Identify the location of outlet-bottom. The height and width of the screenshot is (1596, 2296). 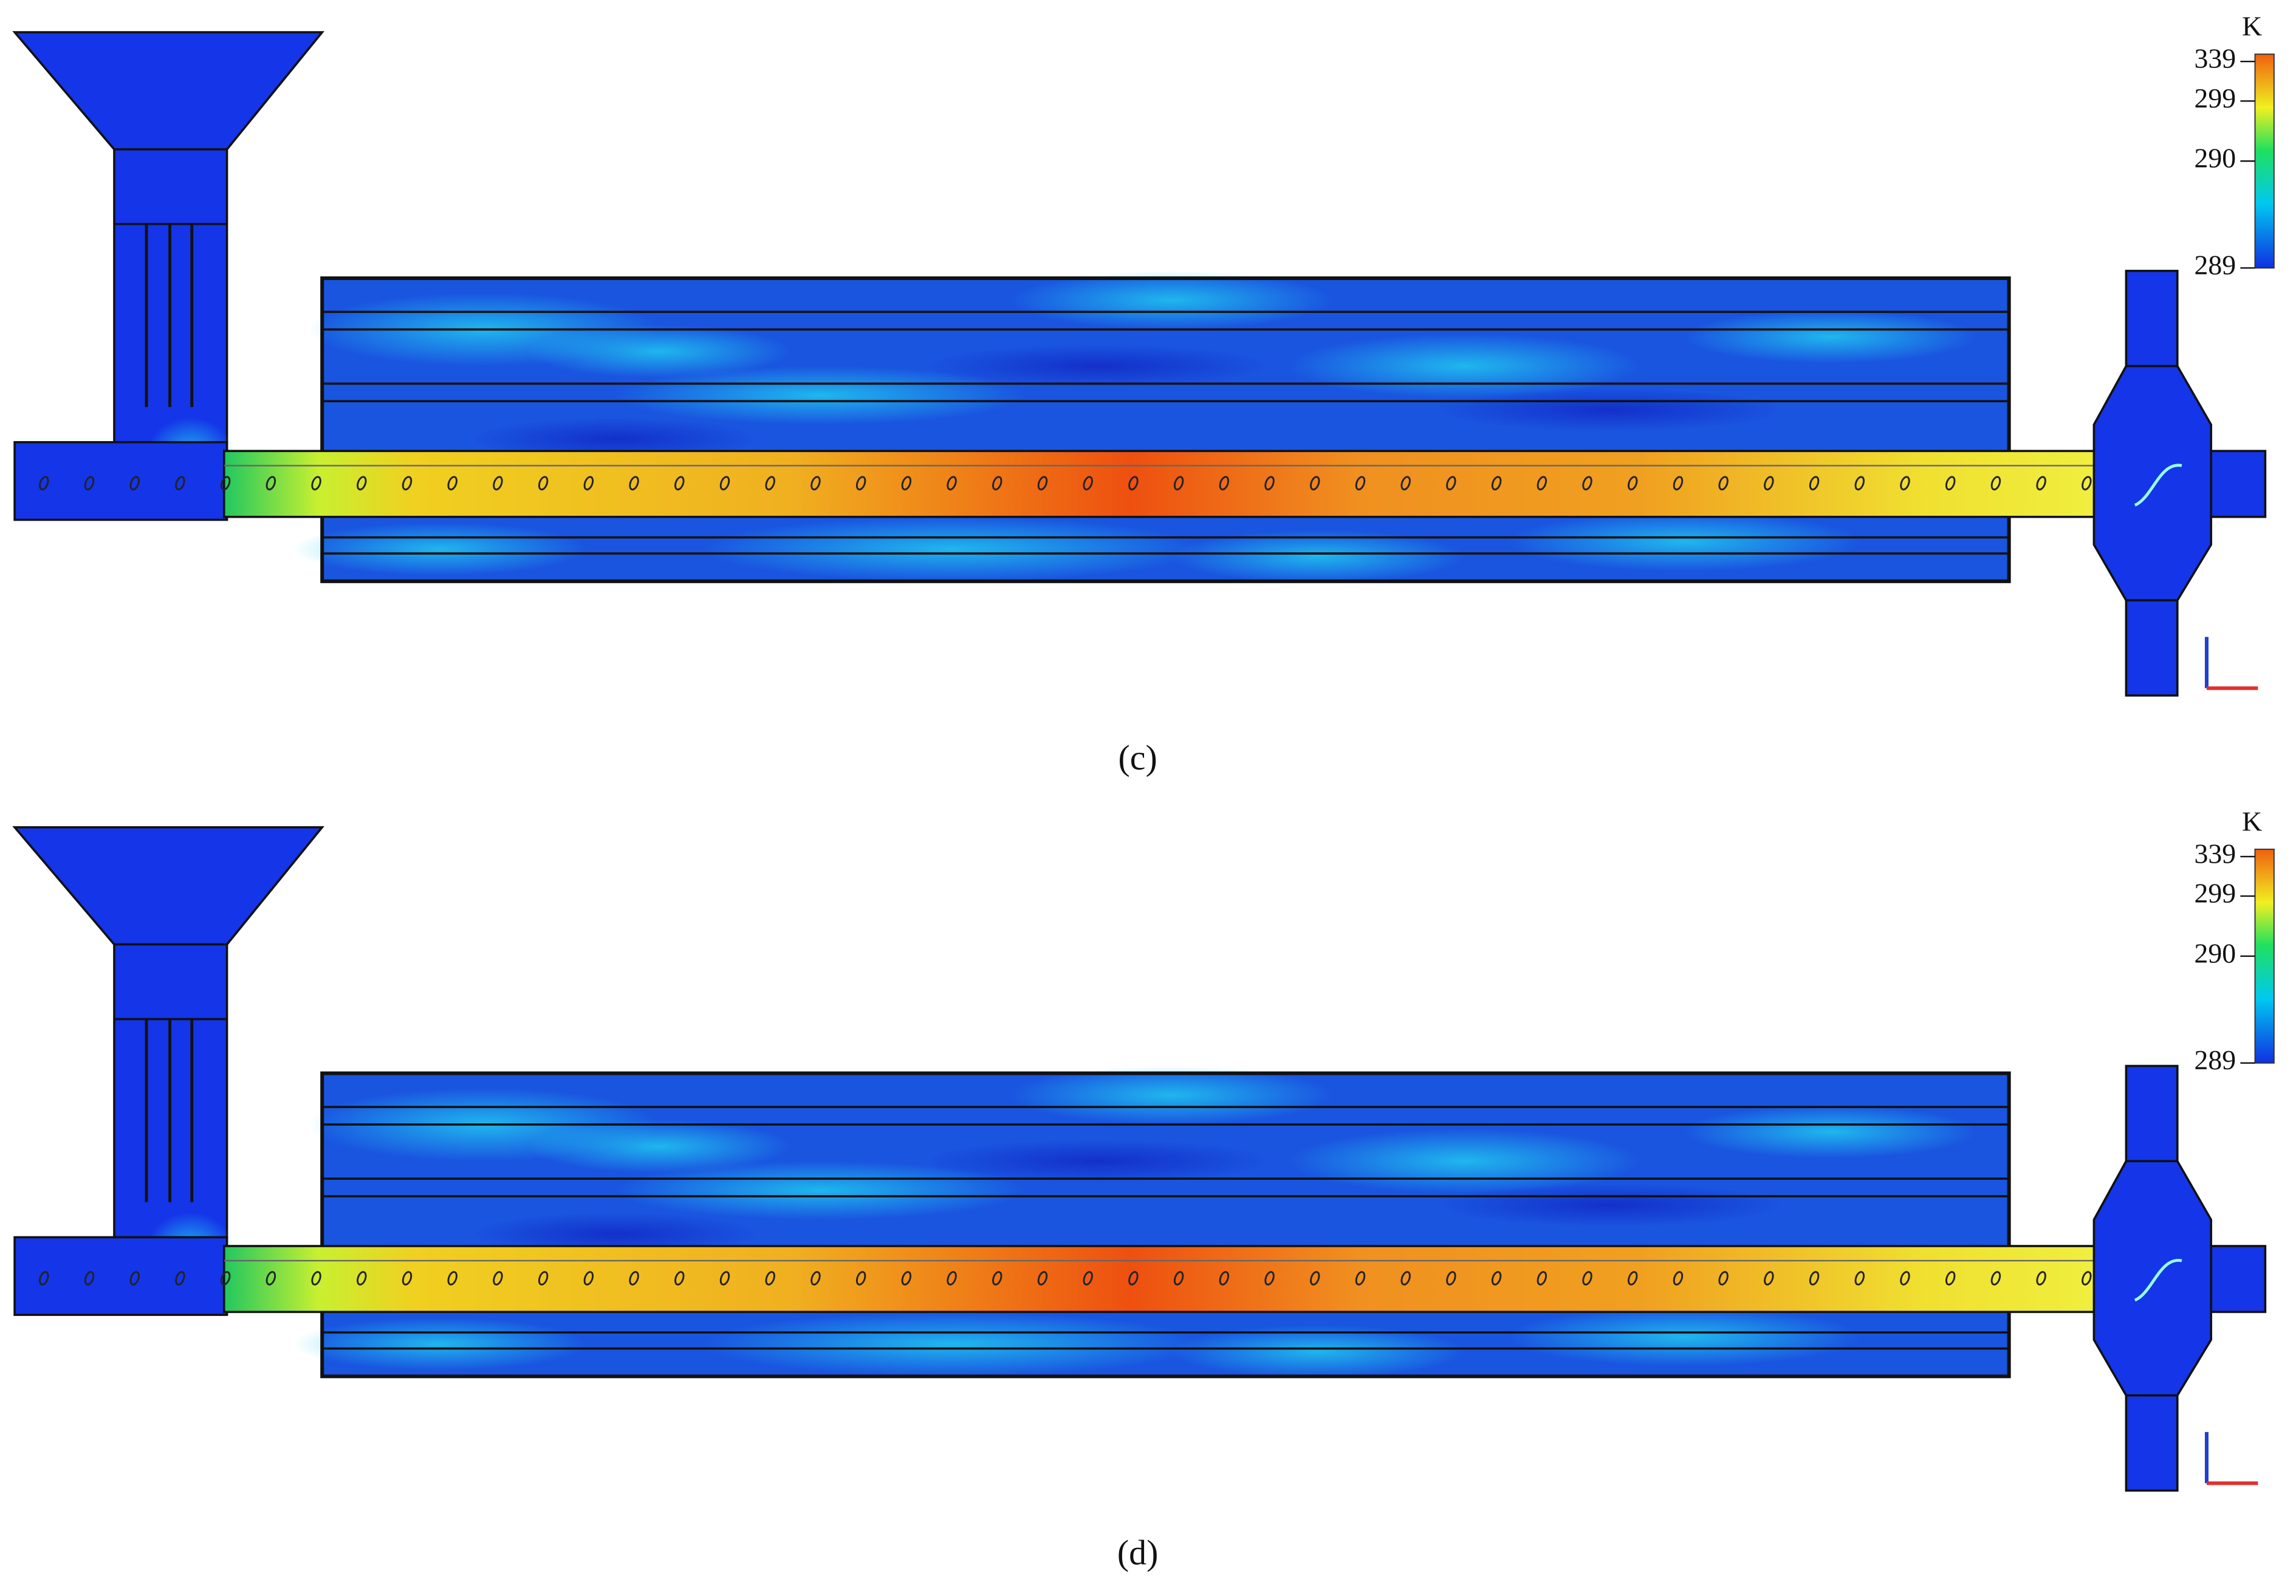
(2152, 1443).